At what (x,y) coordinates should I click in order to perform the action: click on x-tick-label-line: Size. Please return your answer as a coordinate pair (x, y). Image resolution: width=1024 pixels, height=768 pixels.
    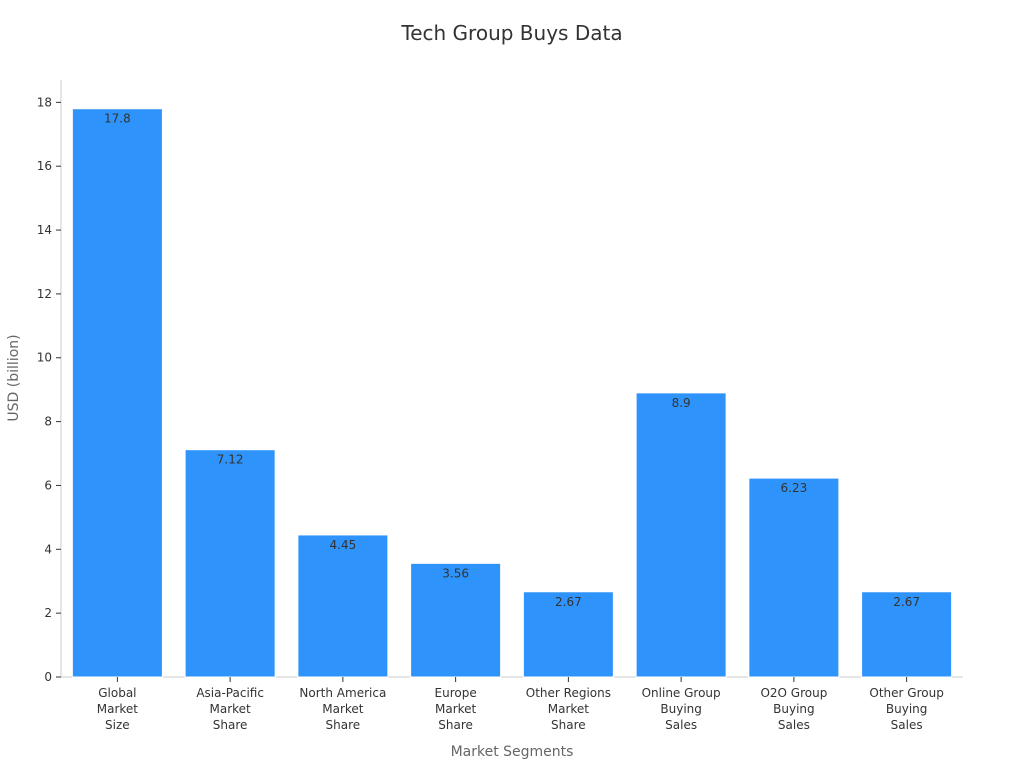
    Looking at the image, I should click on (117, 725).